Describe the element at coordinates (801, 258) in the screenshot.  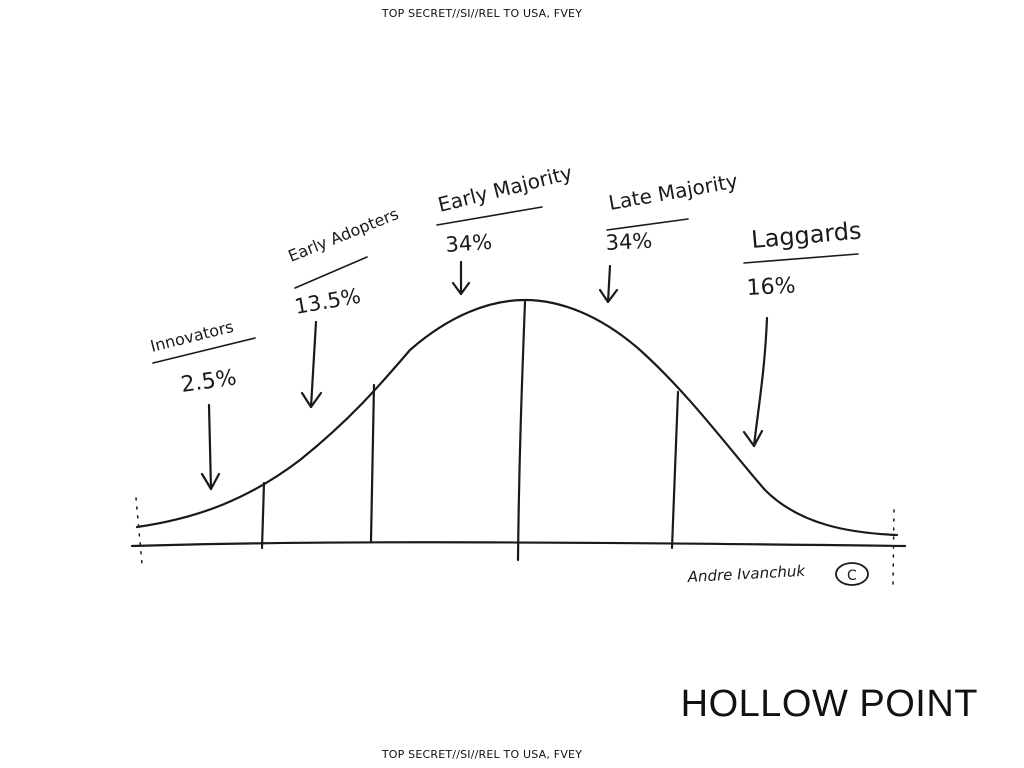
I see `underline-laggards` at that location.